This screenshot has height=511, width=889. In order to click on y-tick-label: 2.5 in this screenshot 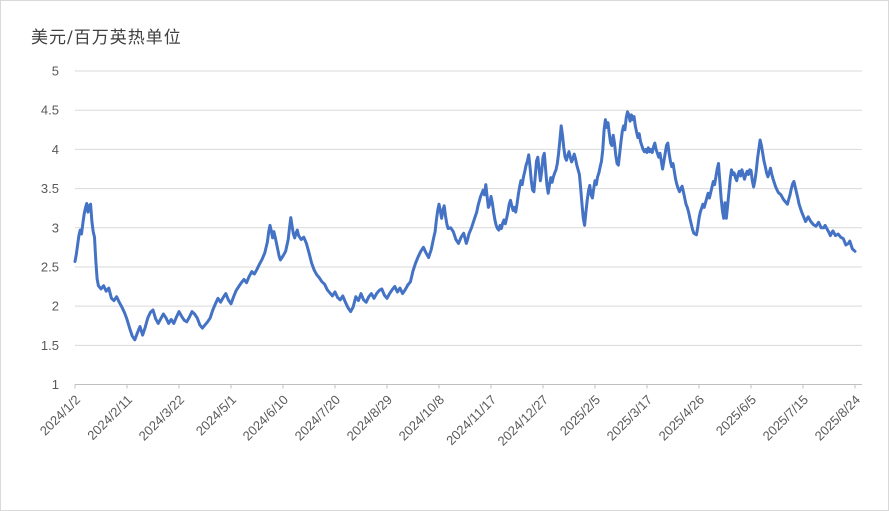, I will do `click(50, 266)`.